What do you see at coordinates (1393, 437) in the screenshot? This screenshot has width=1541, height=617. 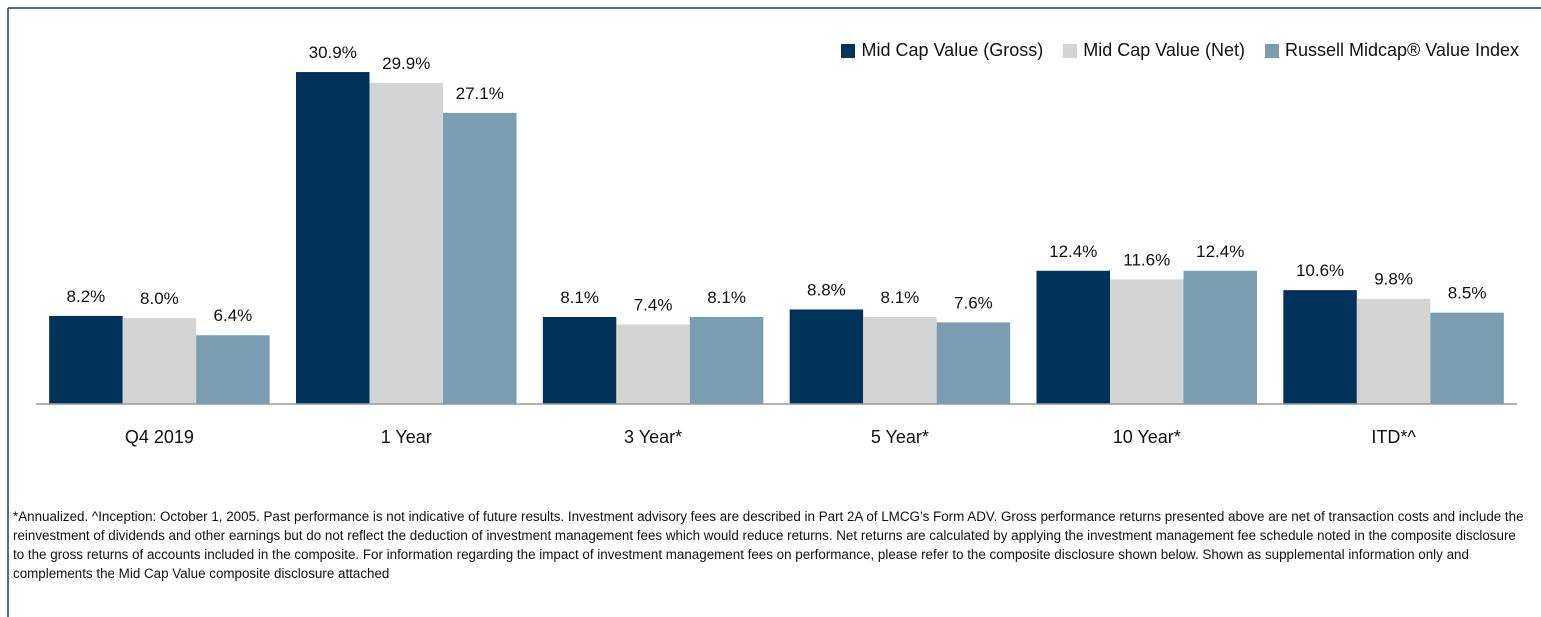 I see `x-tick-label: ITD*^` at bounding box center [1393, 437].